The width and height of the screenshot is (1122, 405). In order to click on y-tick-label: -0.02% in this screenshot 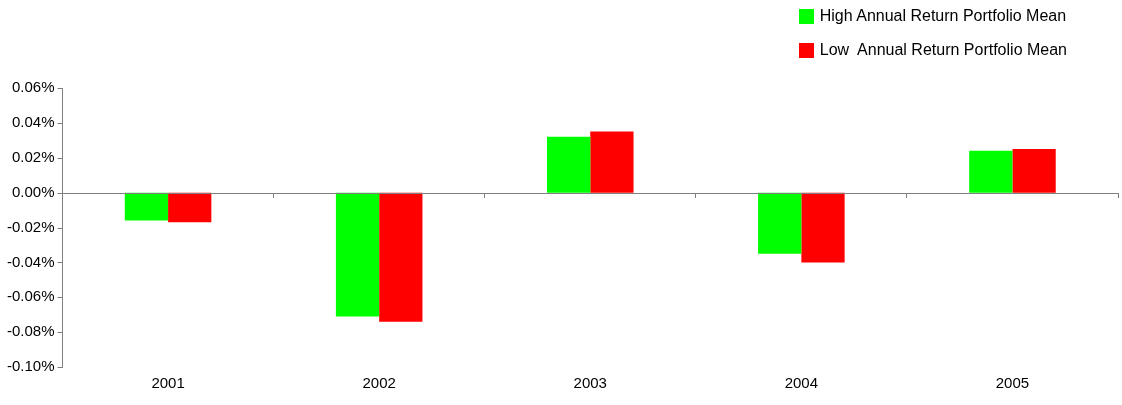, I will do `click(31, 226)`.